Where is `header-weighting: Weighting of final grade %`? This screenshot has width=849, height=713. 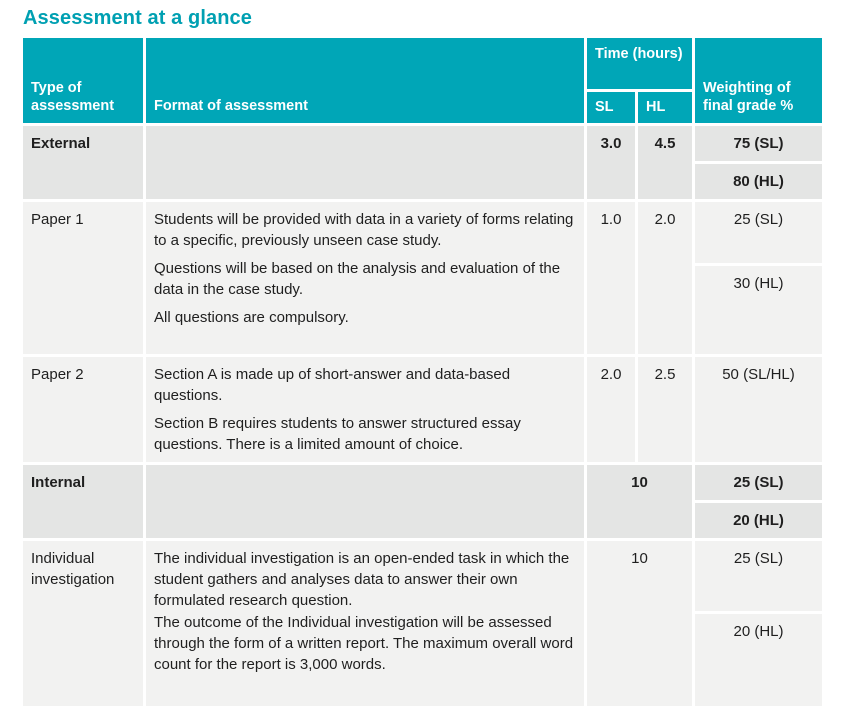
header-weighting: Weighting of final grade % is located at coordinates (758, 80).